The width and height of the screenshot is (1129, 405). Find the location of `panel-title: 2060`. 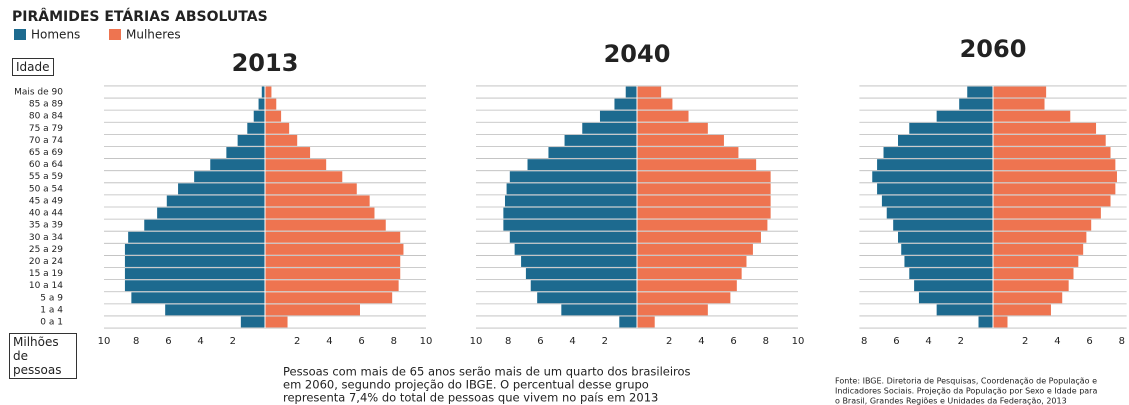

panel-title: 2060 is located at coordinates (993, 49).